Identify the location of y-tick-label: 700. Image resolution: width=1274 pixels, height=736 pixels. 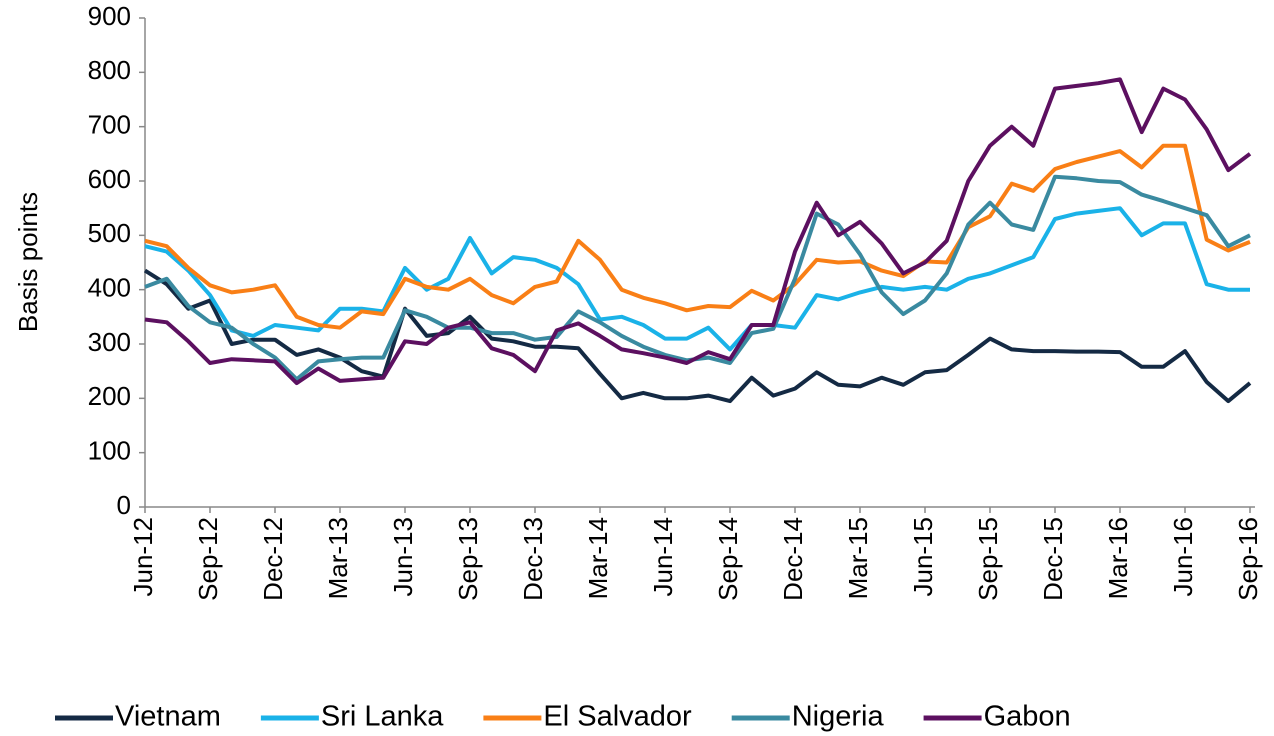
(109, 125).